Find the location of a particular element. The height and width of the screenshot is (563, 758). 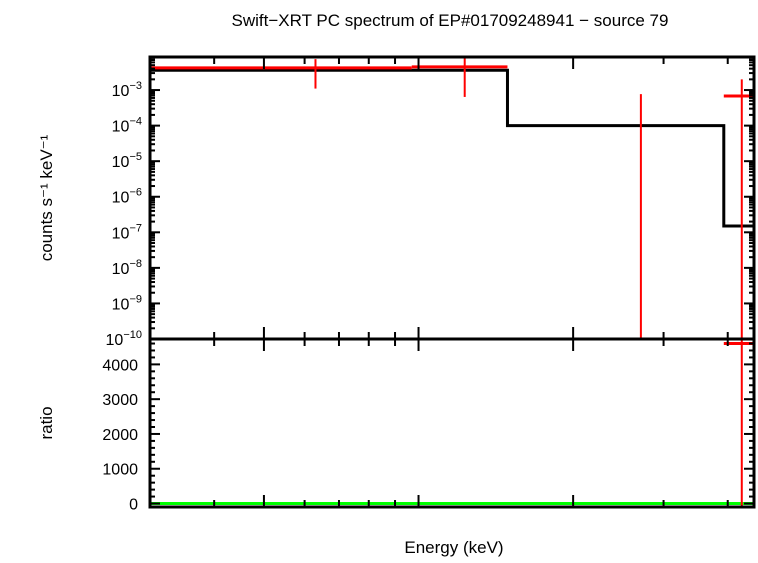

y-tick-label: 10⁻³ is located at coordinates (127, 90).